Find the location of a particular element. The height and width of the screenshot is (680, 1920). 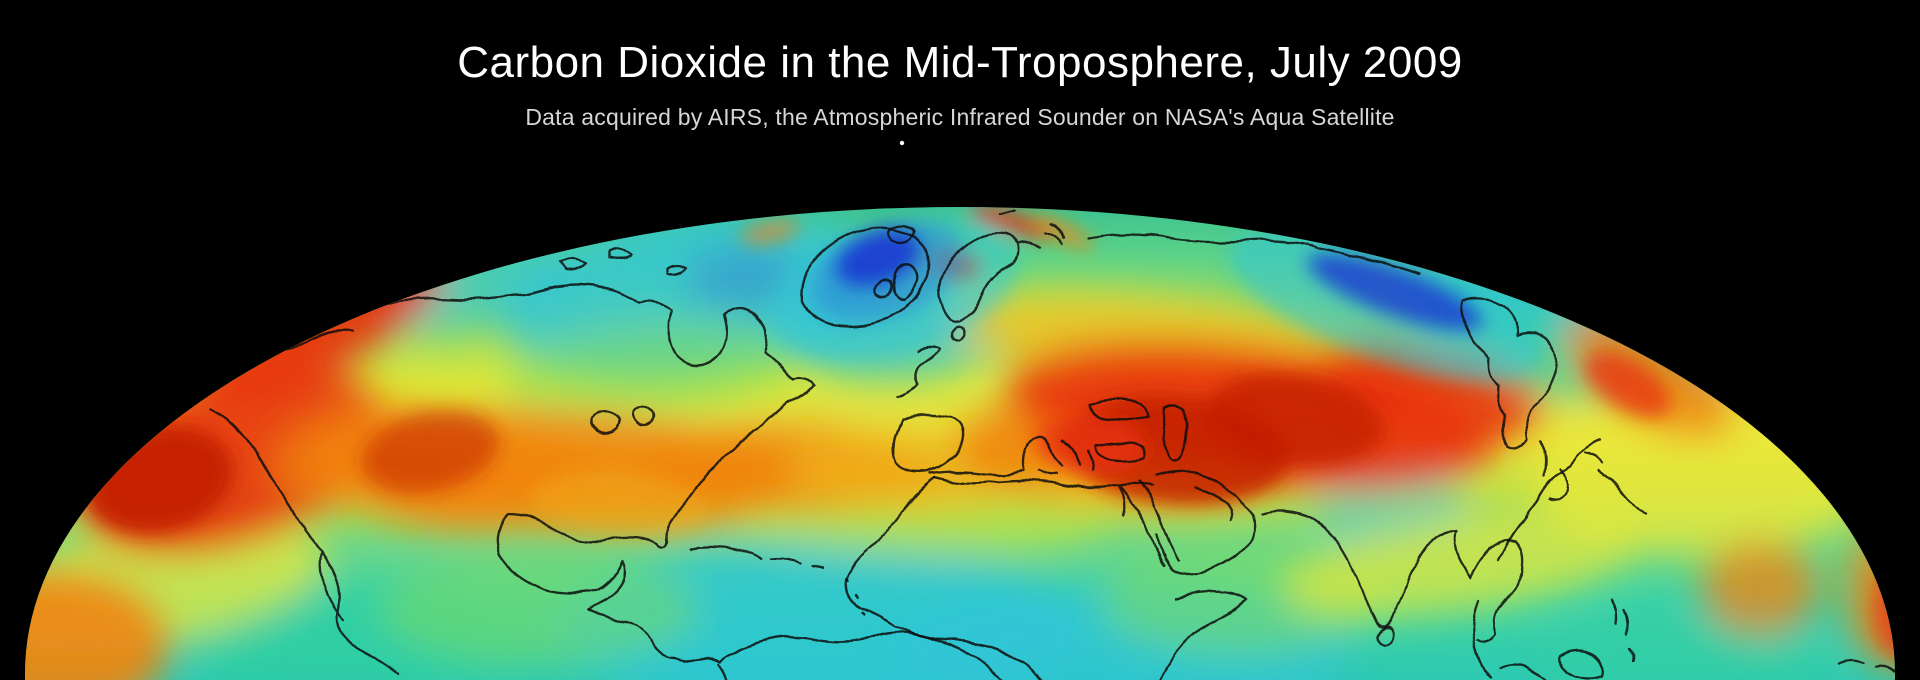

canadian-arctic-islands is located at coordinates (623, 262).